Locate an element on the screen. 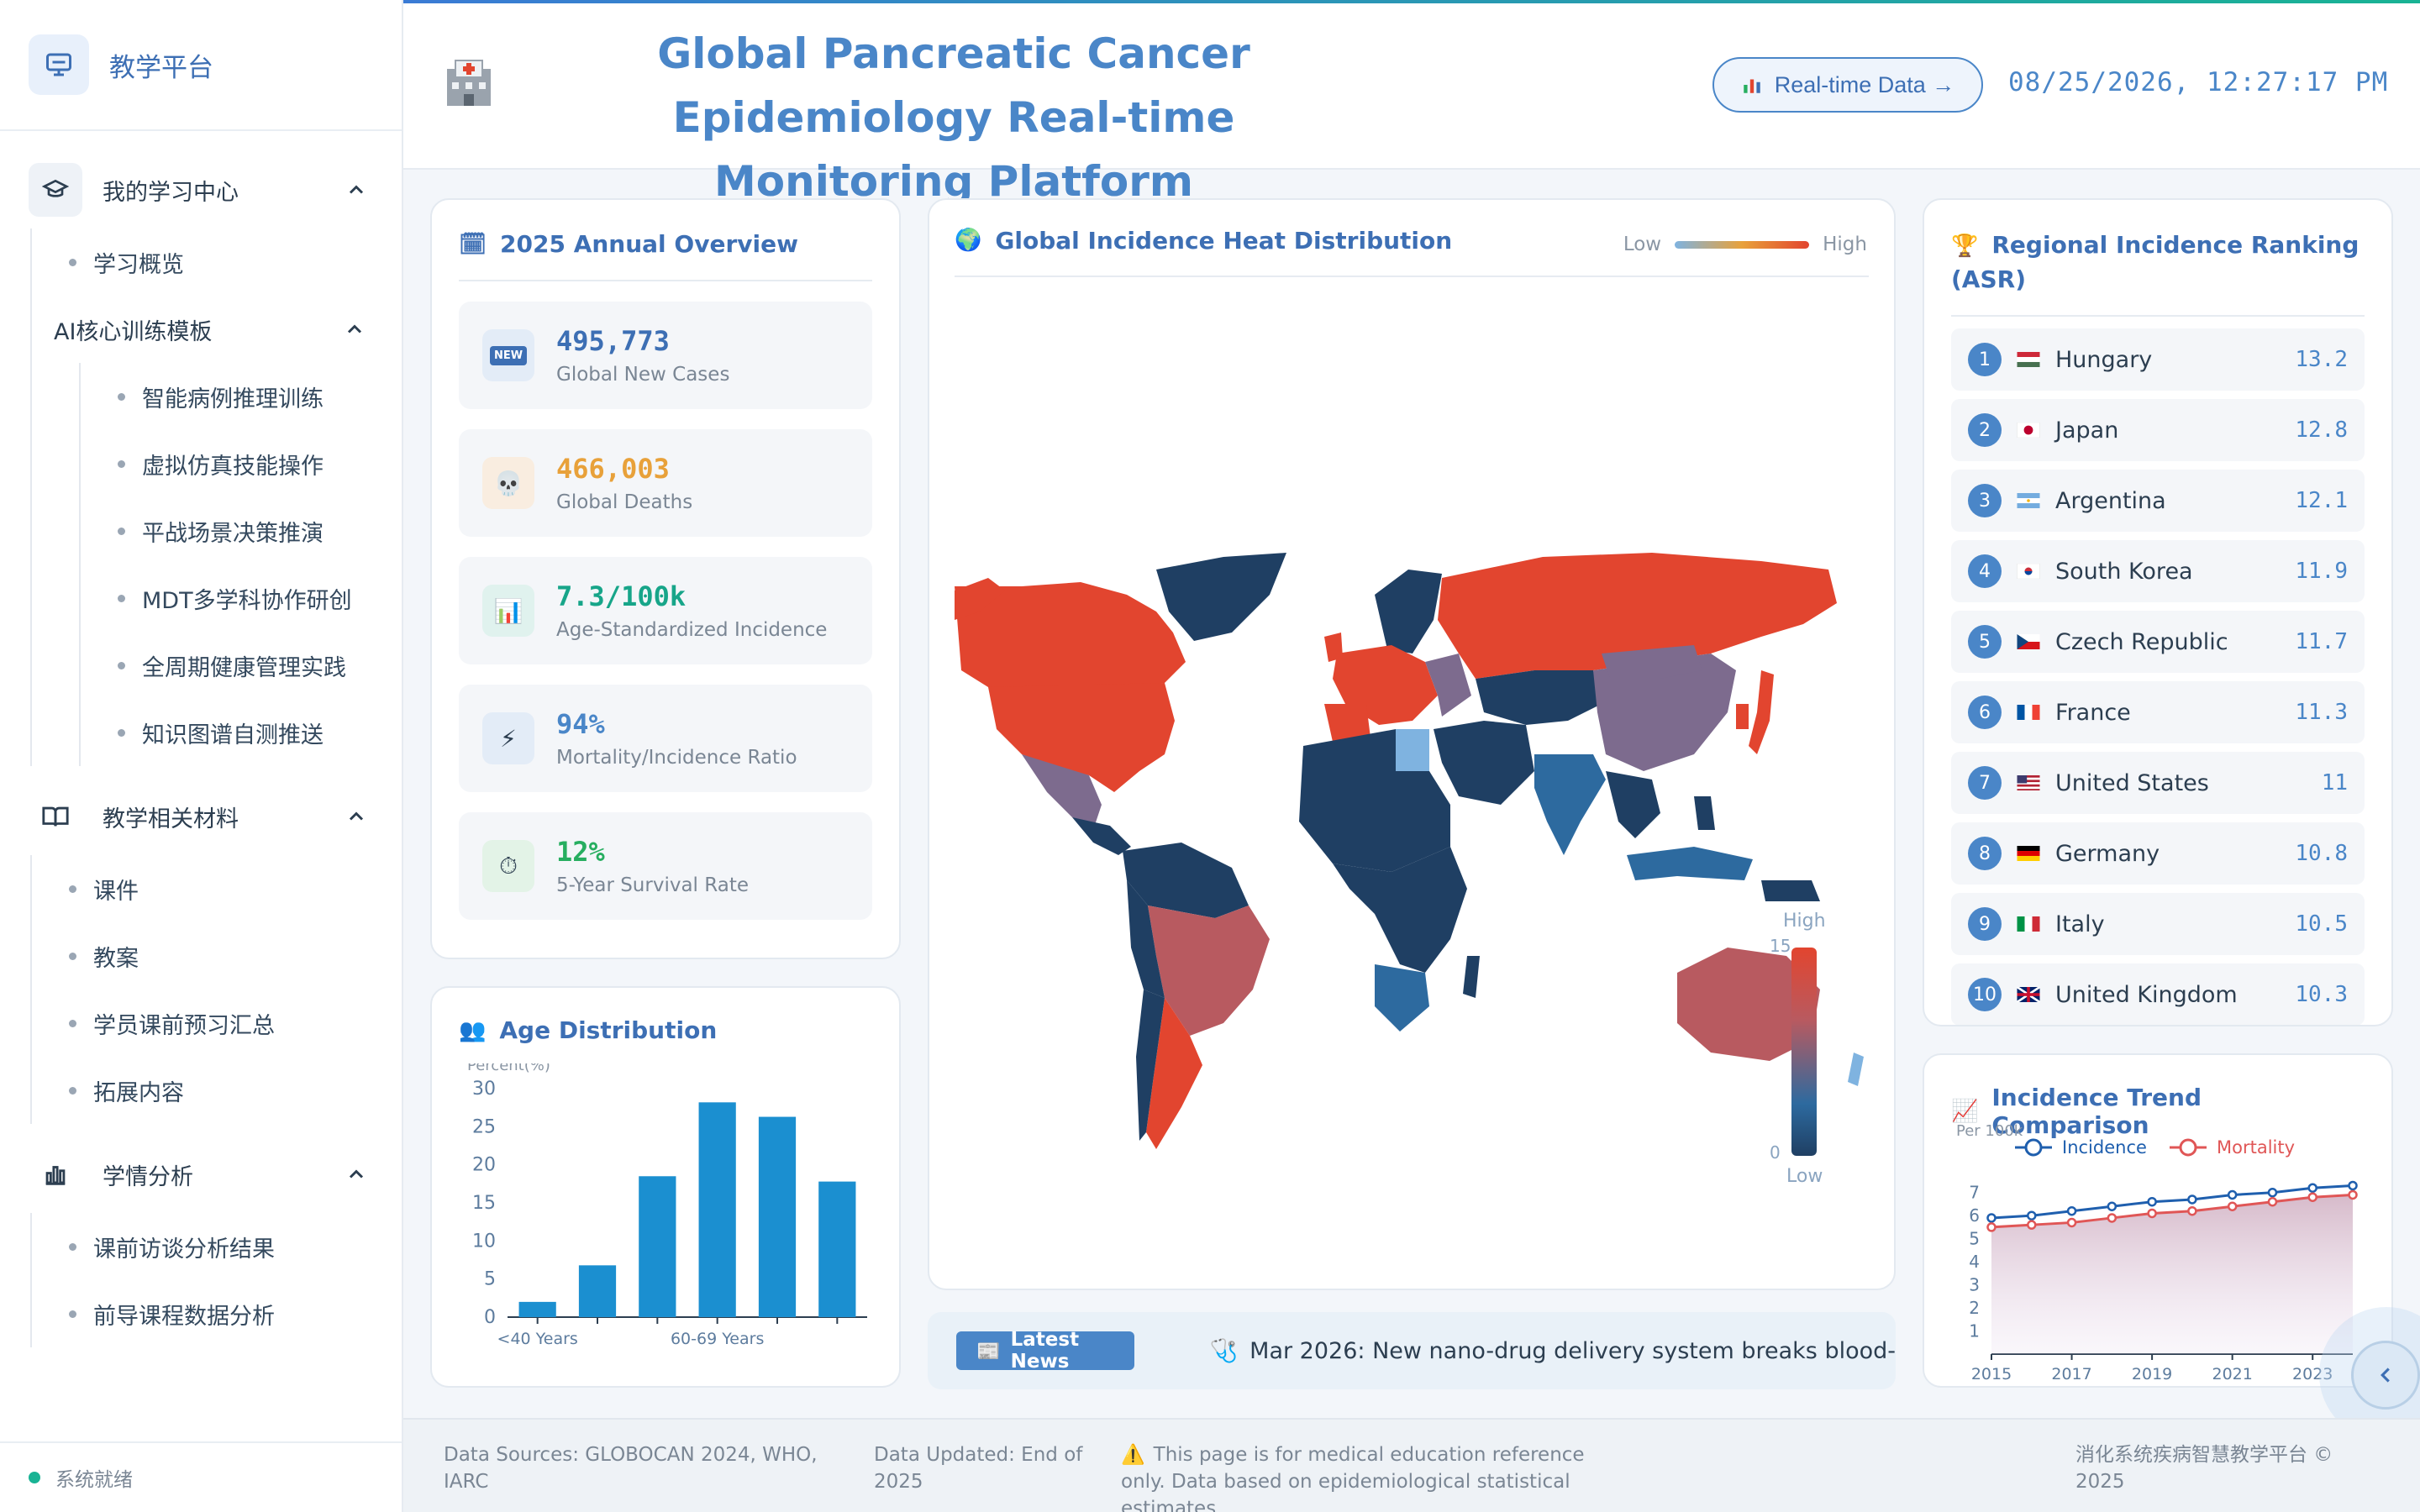 This screenshot has width=2420, height=1512. nav-item-courseware: 课件 is located at coordinates (217, 888).